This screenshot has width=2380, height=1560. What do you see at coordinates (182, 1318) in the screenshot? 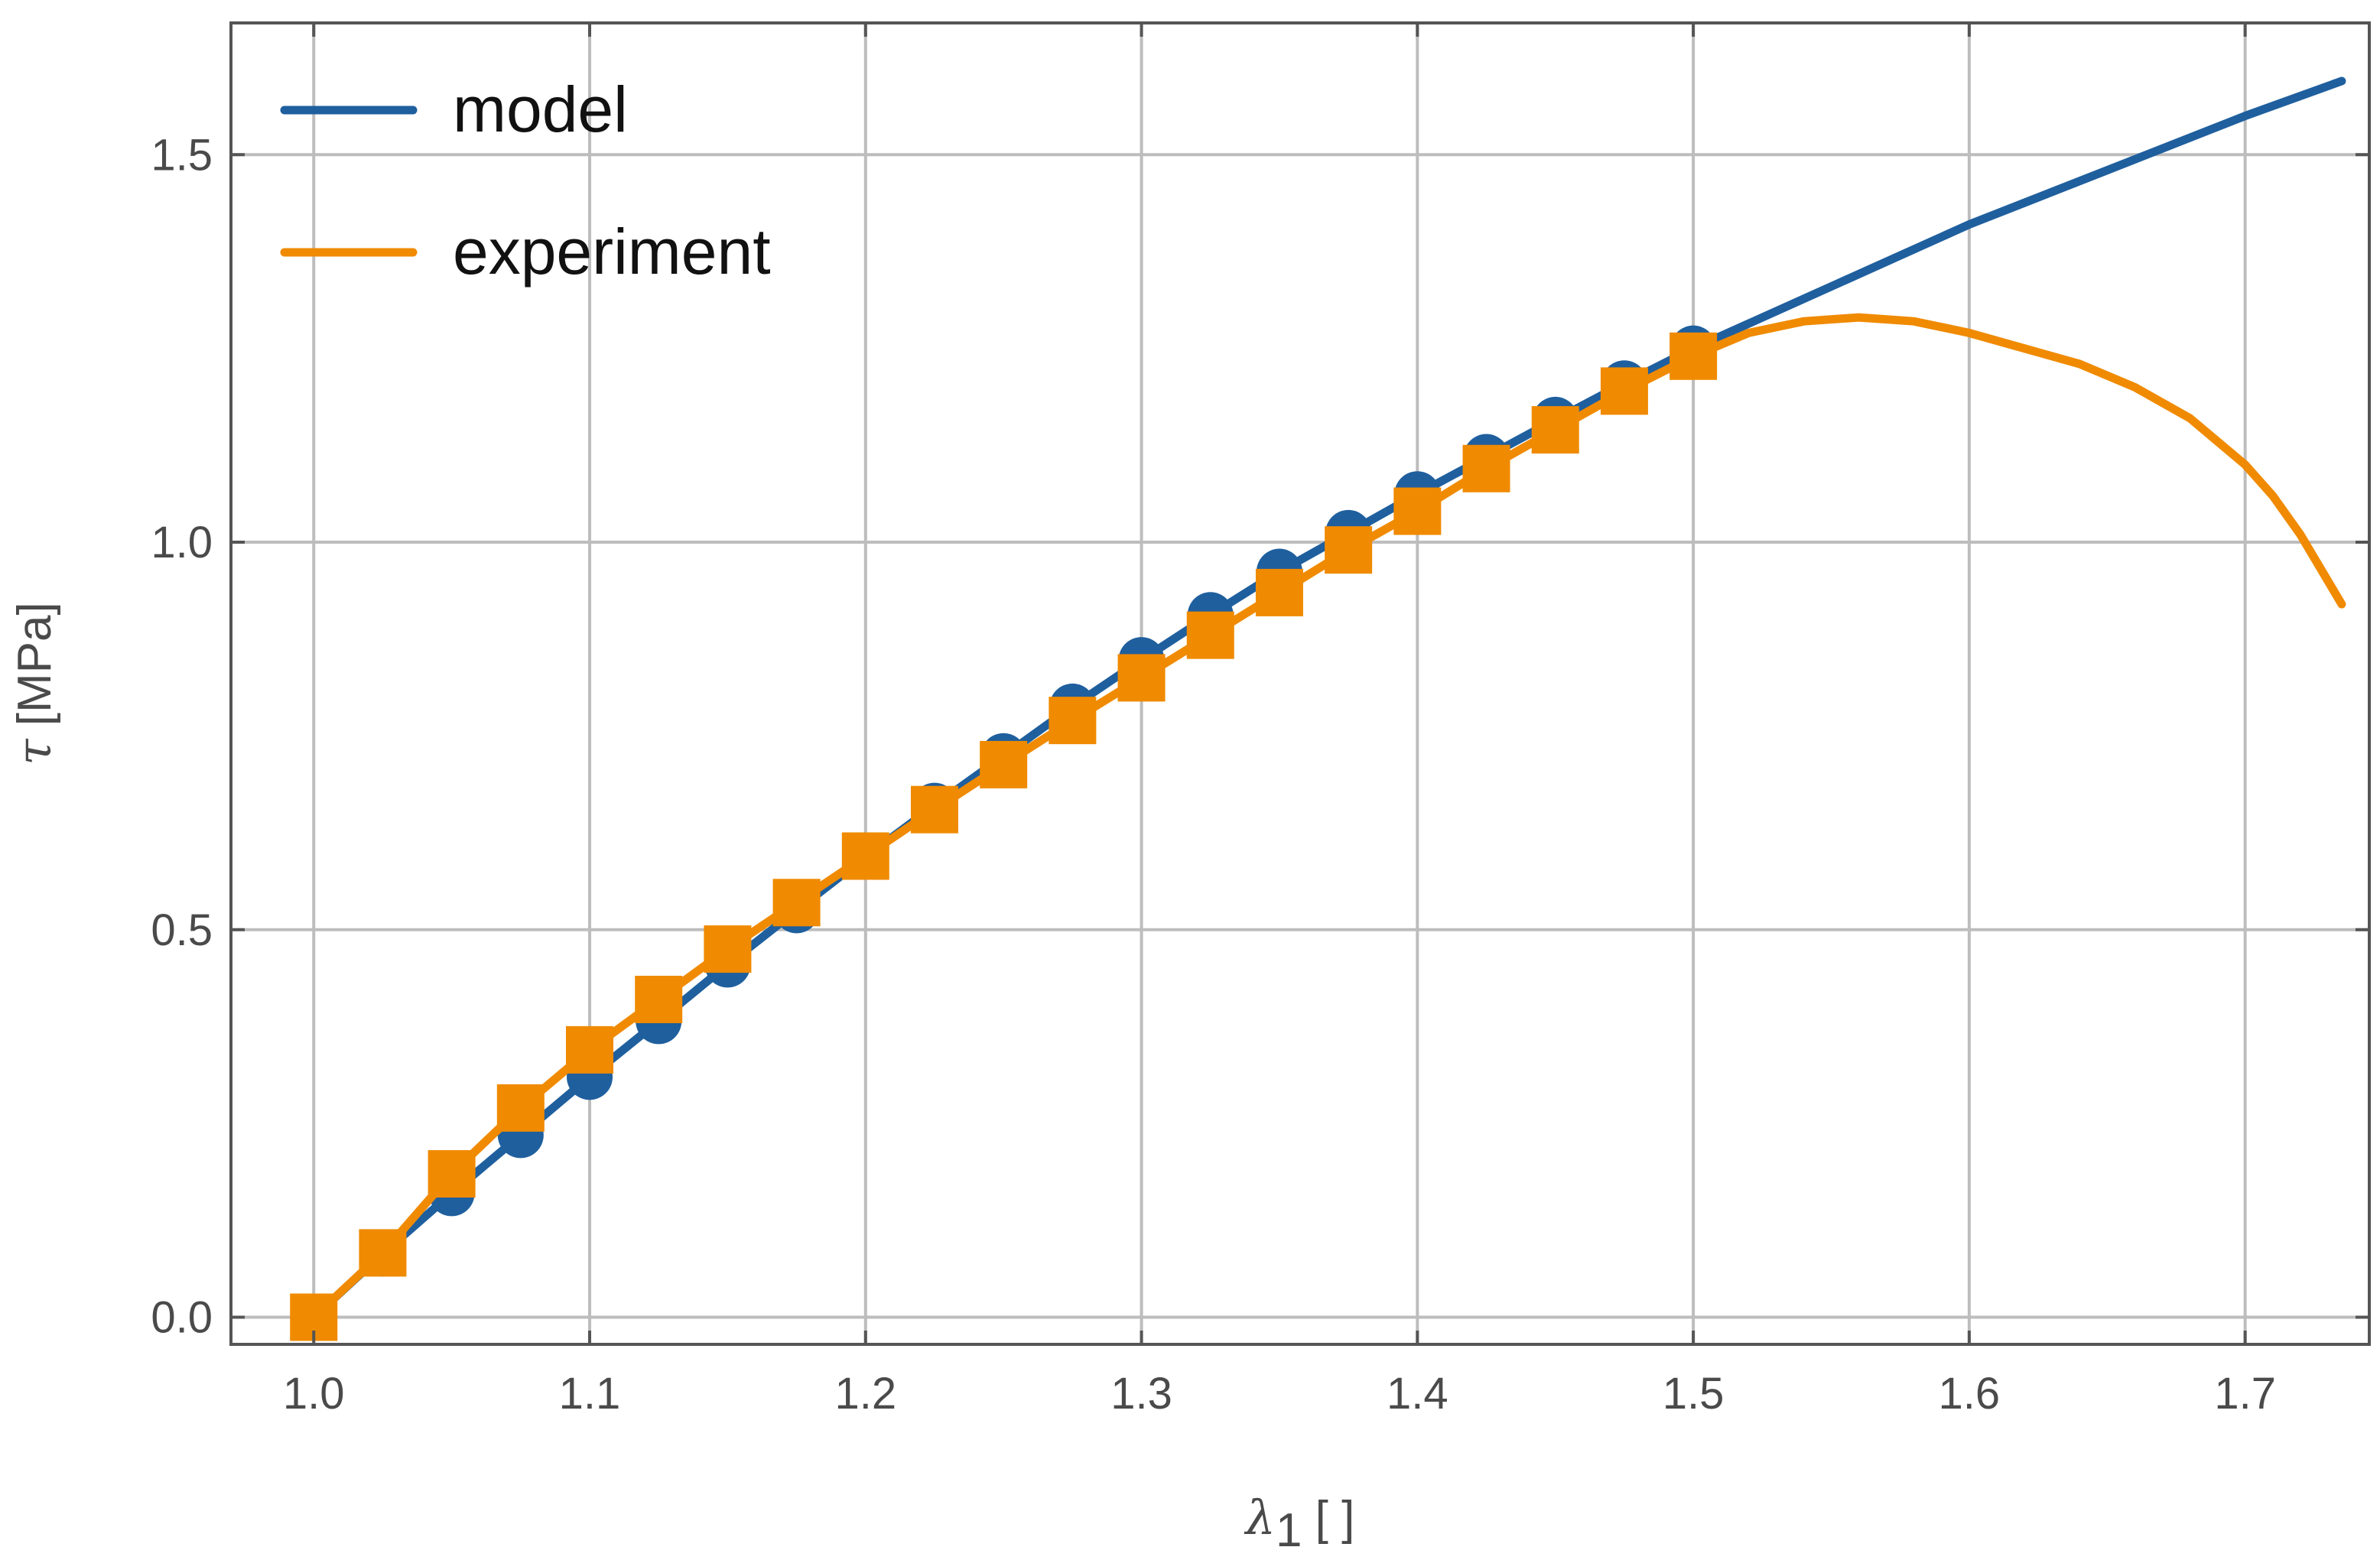
I see `y-tick-label: 0.0` at bounding box center [182, 1318].